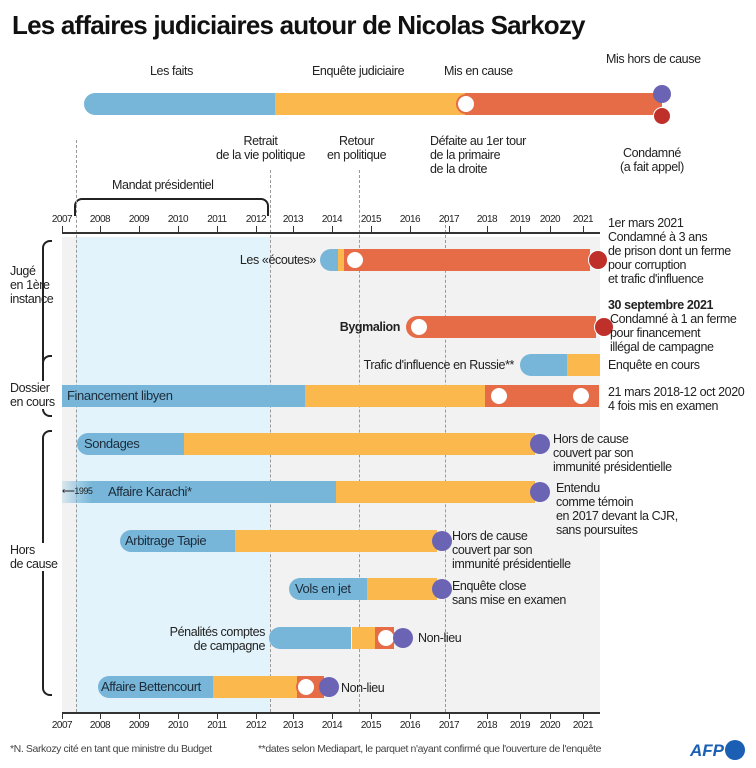  What do you see at coordinates (449, 219) in the screenshot?
I see `year-label: 2017` at bounding box center [449, 219].